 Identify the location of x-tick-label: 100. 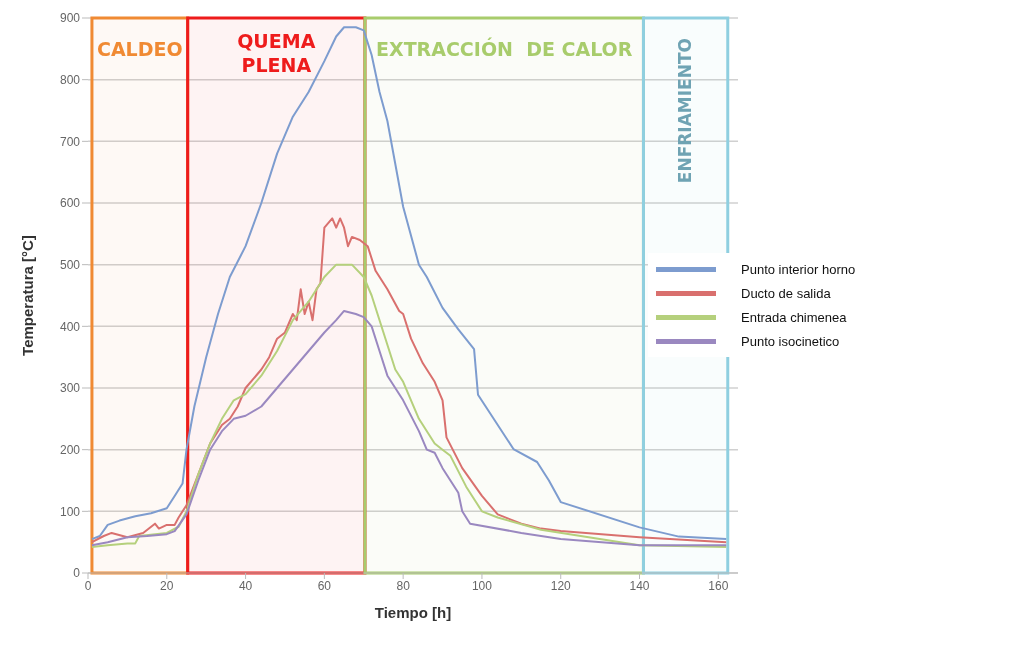
(482, 585).